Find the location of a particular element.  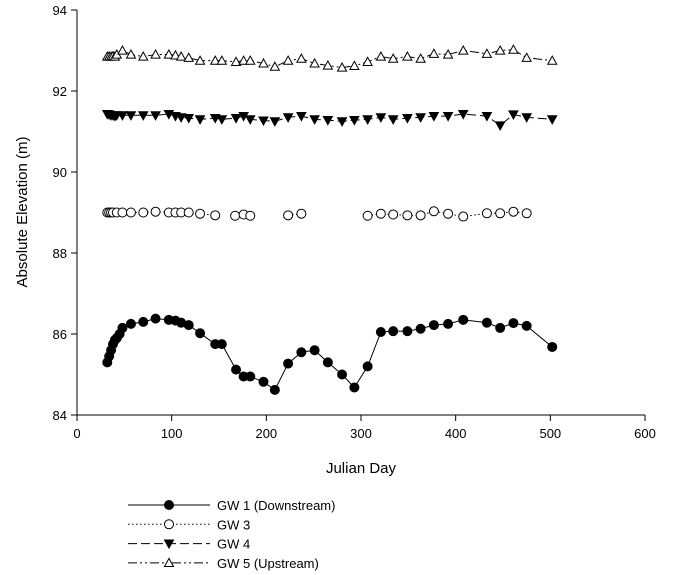

y-tick-label: 88 is located at coordinates (60, 253).